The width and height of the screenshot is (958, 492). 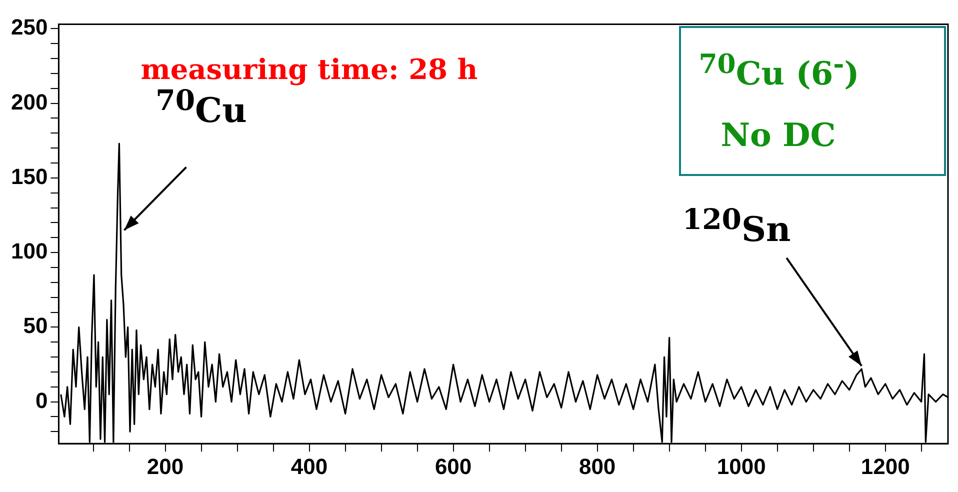 I want to click on x-tick-label: 800, so click(x=597, y=466).